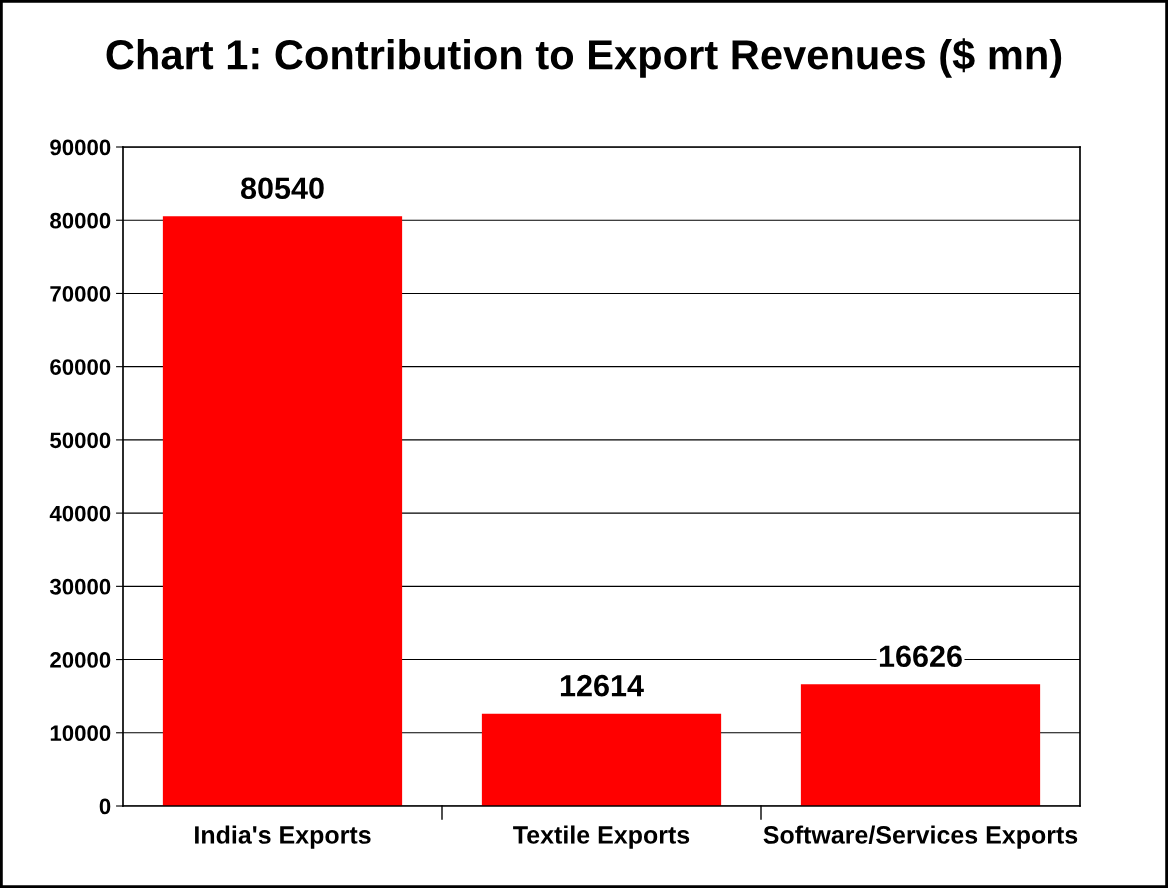  Describe the element at coordinates (80, 733) in the screenshot. I see `y-tick-label: 10000` at that location.